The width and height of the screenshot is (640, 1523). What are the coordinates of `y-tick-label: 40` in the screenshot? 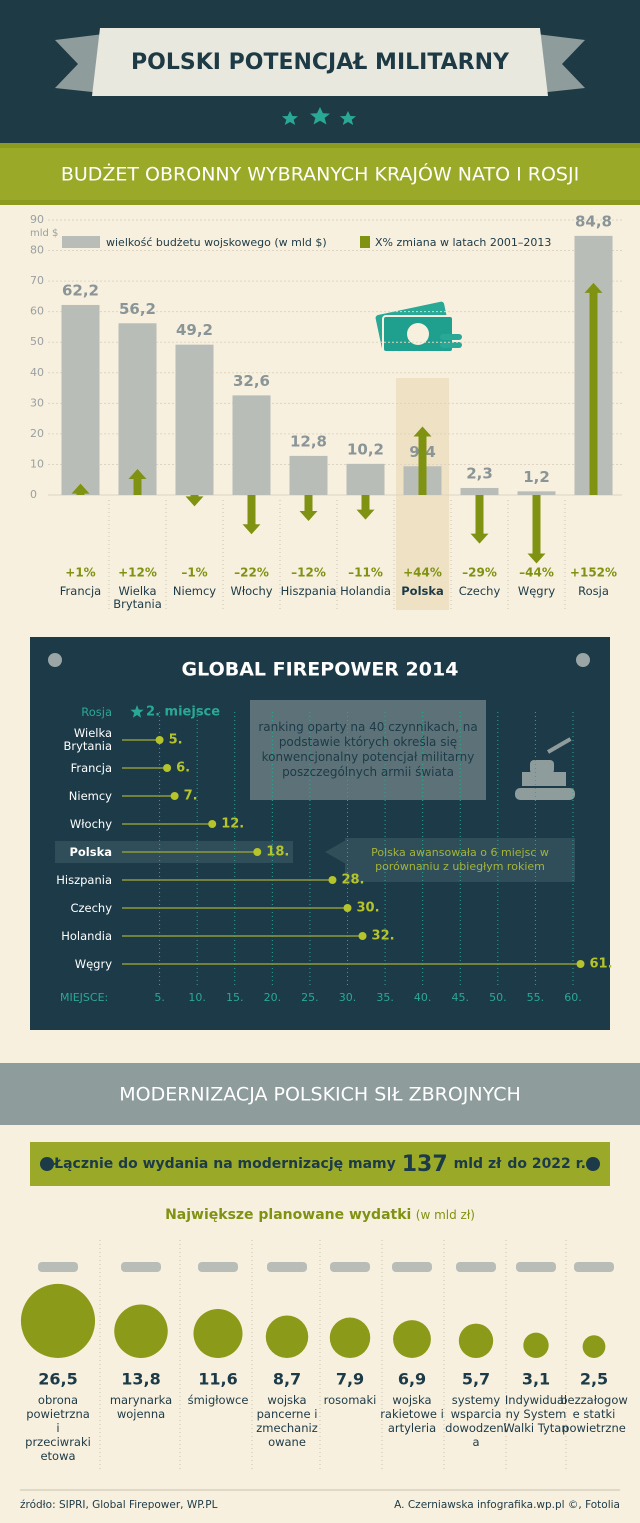 It's located at (37, 372).